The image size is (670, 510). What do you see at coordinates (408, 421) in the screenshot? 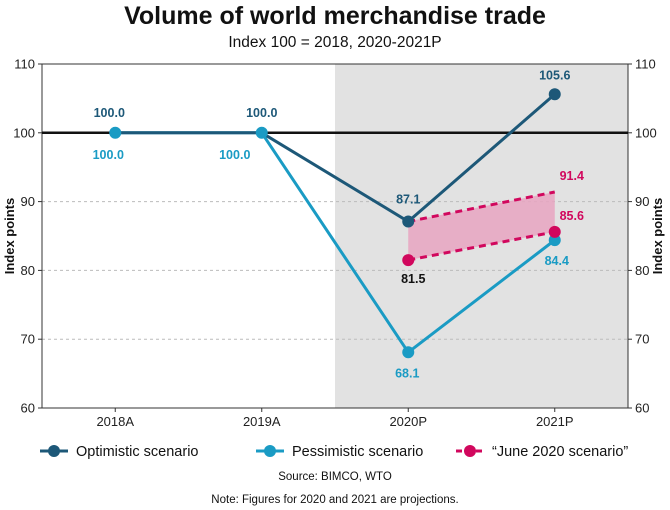
I see `x-tick-label: 2020P` at bounding box center [408, 421].